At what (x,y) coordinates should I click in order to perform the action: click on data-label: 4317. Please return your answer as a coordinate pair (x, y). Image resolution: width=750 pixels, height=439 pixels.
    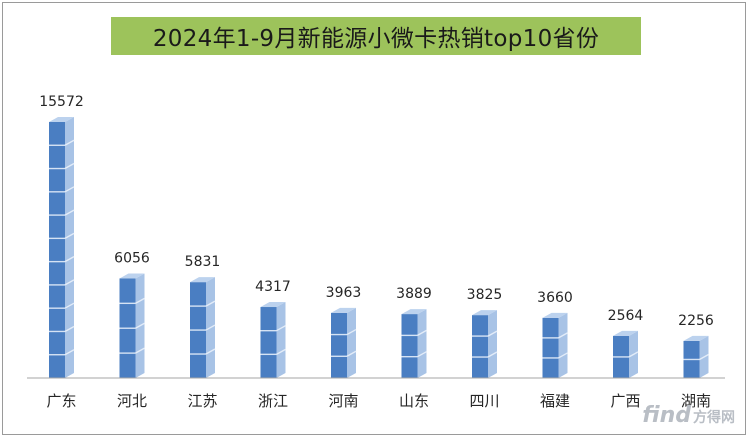
    Looking at the image, I should click on (273, 287).